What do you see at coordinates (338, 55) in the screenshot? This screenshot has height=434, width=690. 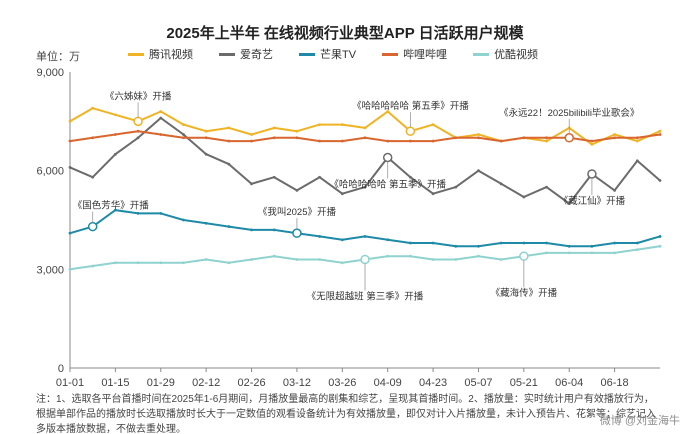 I see `legend-label: 芒果TV` at bounding box center [338, 55].